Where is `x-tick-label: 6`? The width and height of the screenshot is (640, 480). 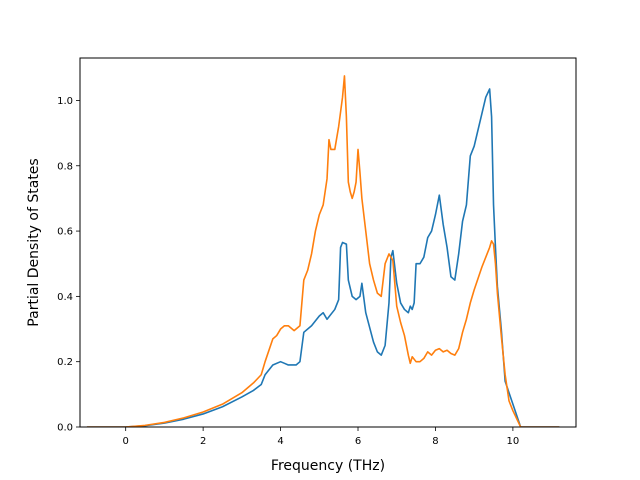
x-tick-label: 6 is located at coordinates (358, 441).